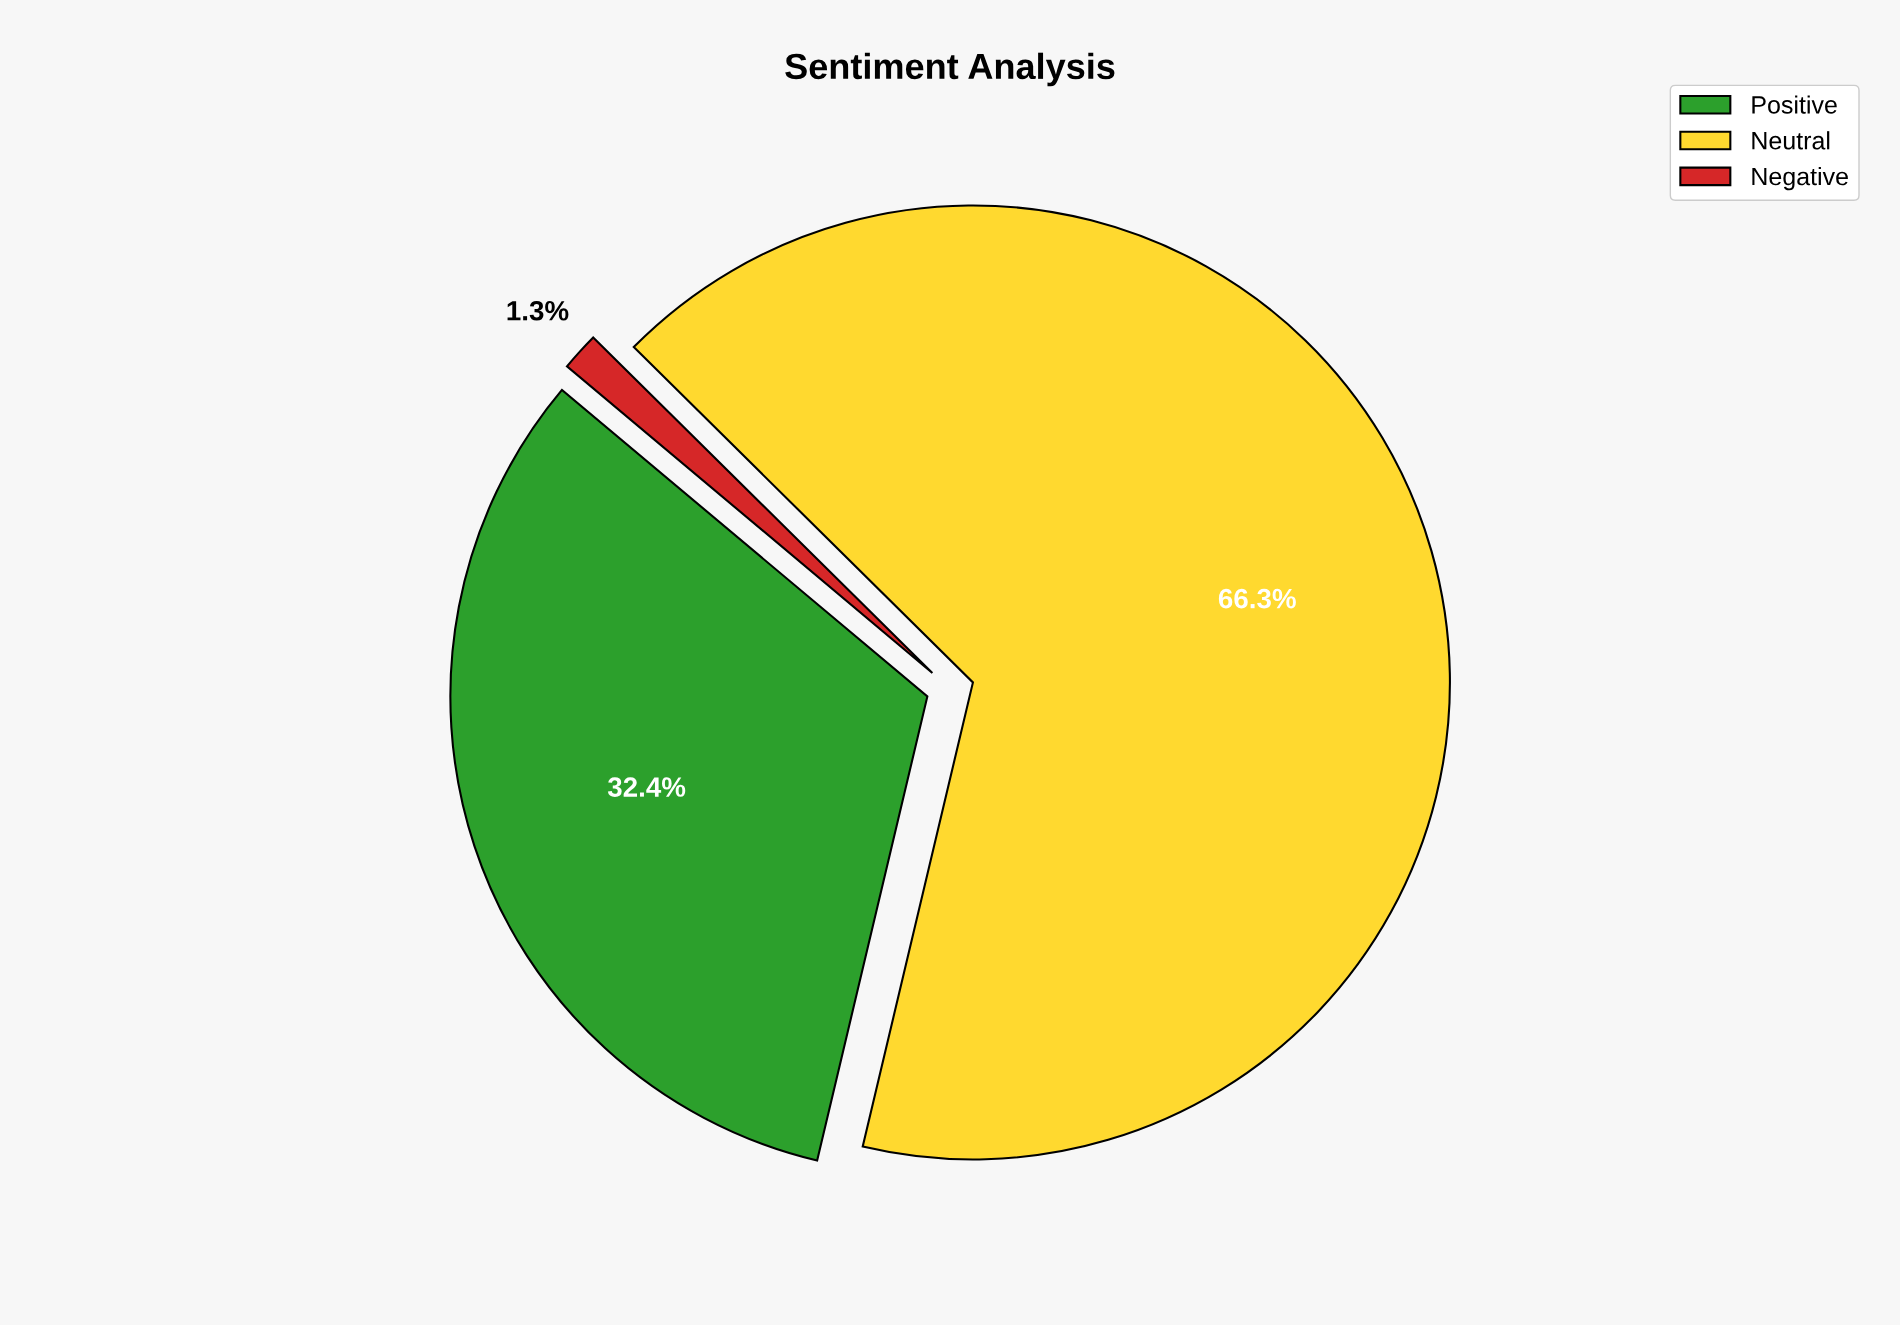 The height and width of the screenshot is (1325, 1900). What do you see at coordinates (646, 787) in the screenshot?
I see `data-label: 32.4%` at bounding box center [646, 787].